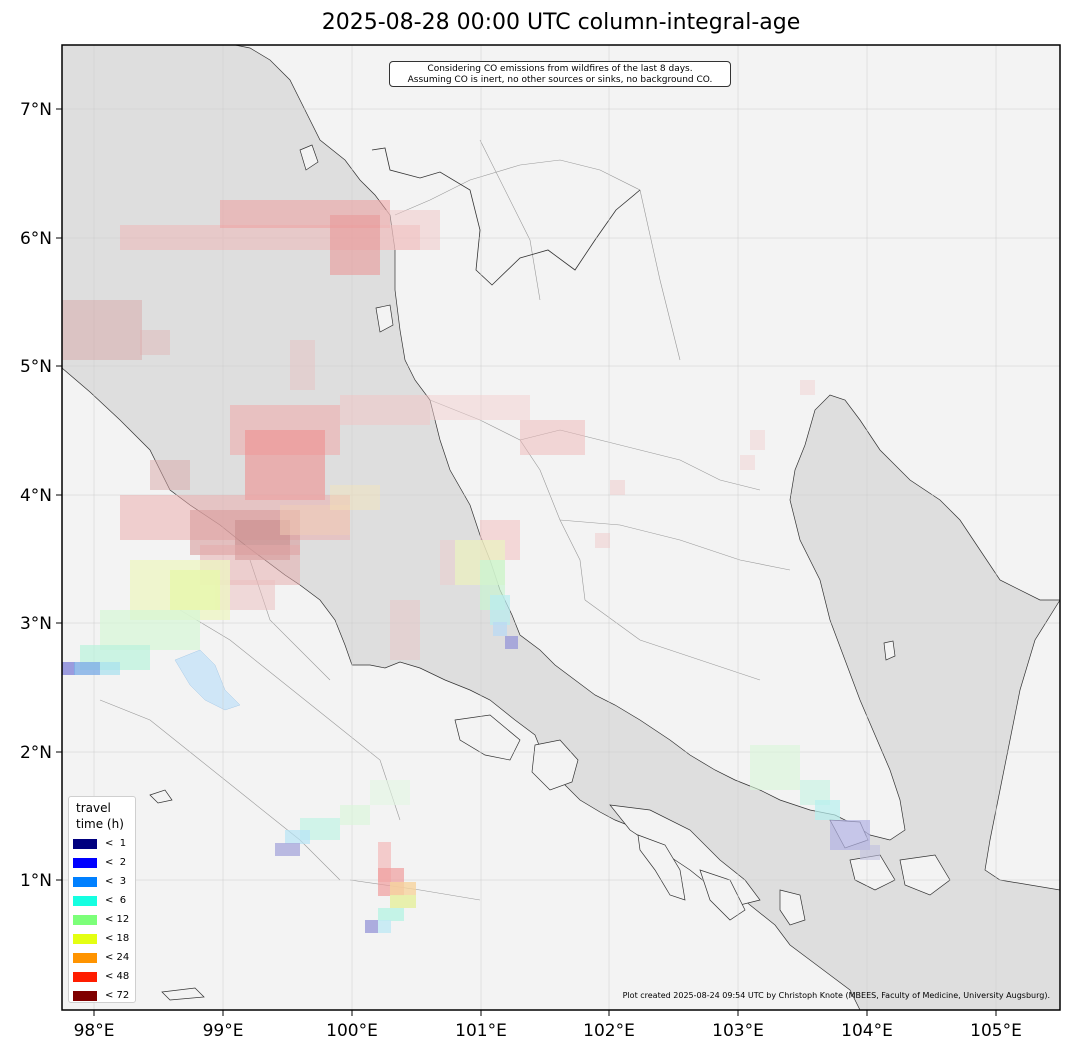 The width and height of the screenshot is (1074, 1054). I want to click on legend-item: < 48, so click(104, 977).